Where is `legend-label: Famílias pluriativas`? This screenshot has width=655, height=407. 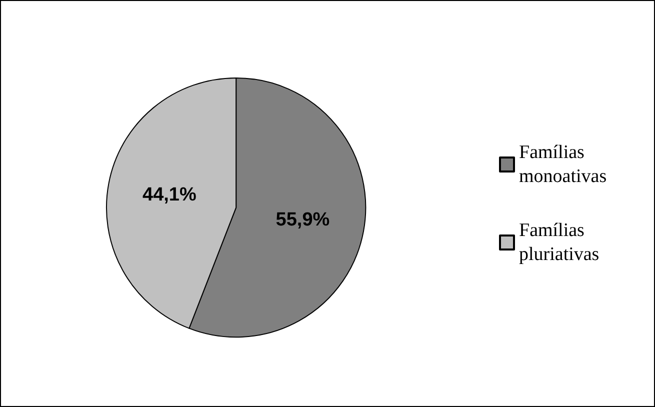
legend-label: Famílias pluriativas is located at coordinates (559, 242).